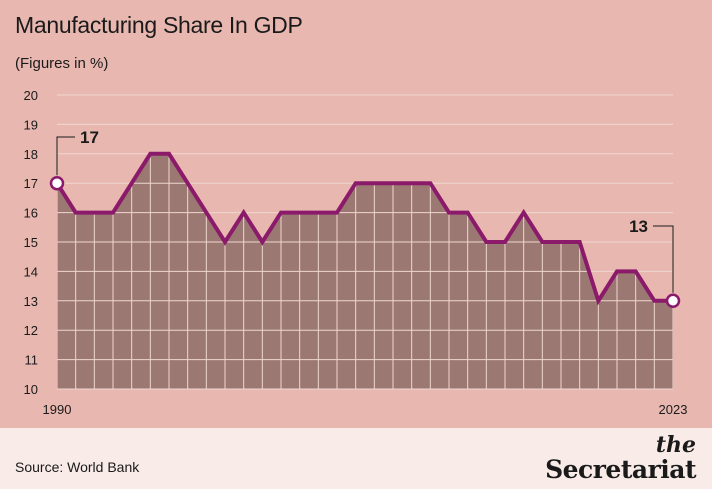 This screenshot has height=489, width=712. What do you see at coordinates (159, 25) in the screenshot?
I see `chart-title: Manufacturing Share In GDP` at bounding box center [159, 25].